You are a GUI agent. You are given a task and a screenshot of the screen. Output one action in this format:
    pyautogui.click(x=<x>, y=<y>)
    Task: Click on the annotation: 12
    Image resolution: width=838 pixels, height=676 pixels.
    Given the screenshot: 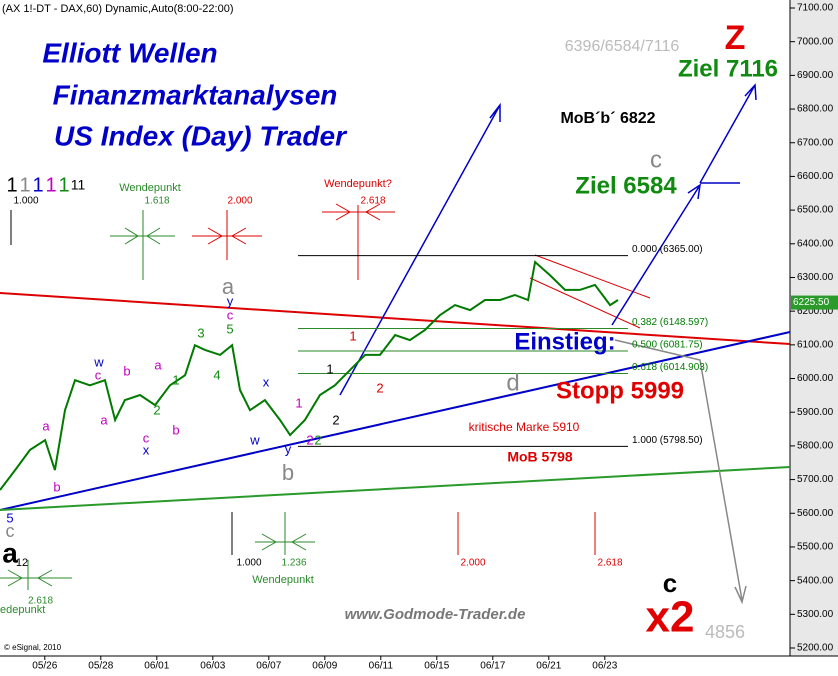 What is the action you would take?
    pyautogui.click(x=22, y=563)
    